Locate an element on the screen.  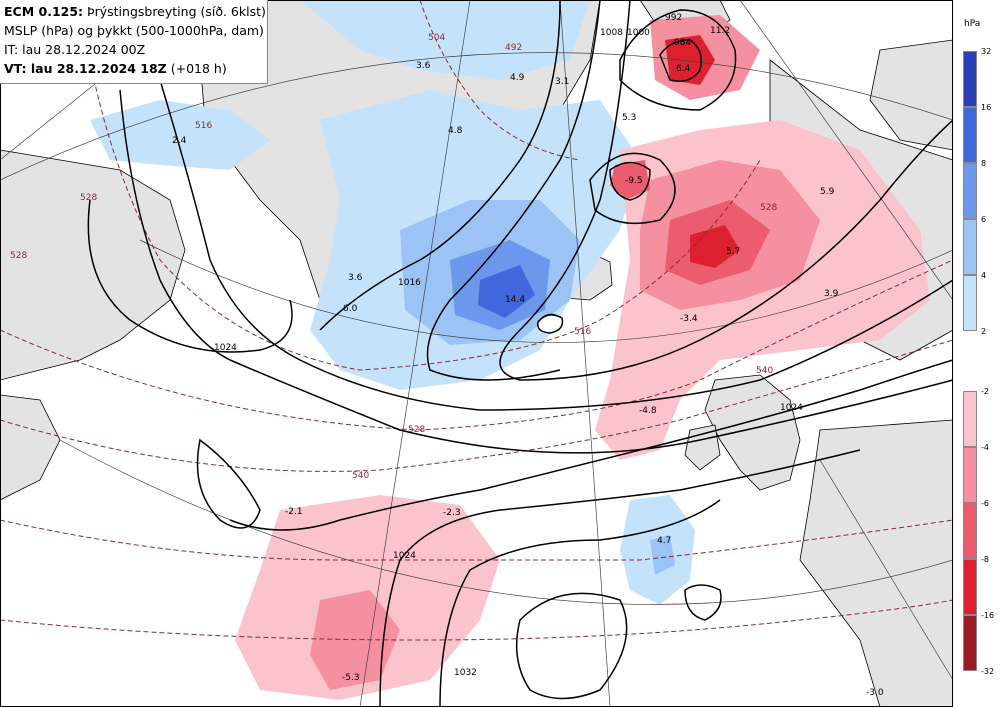
canada-land is located at coordinates (93, 265).